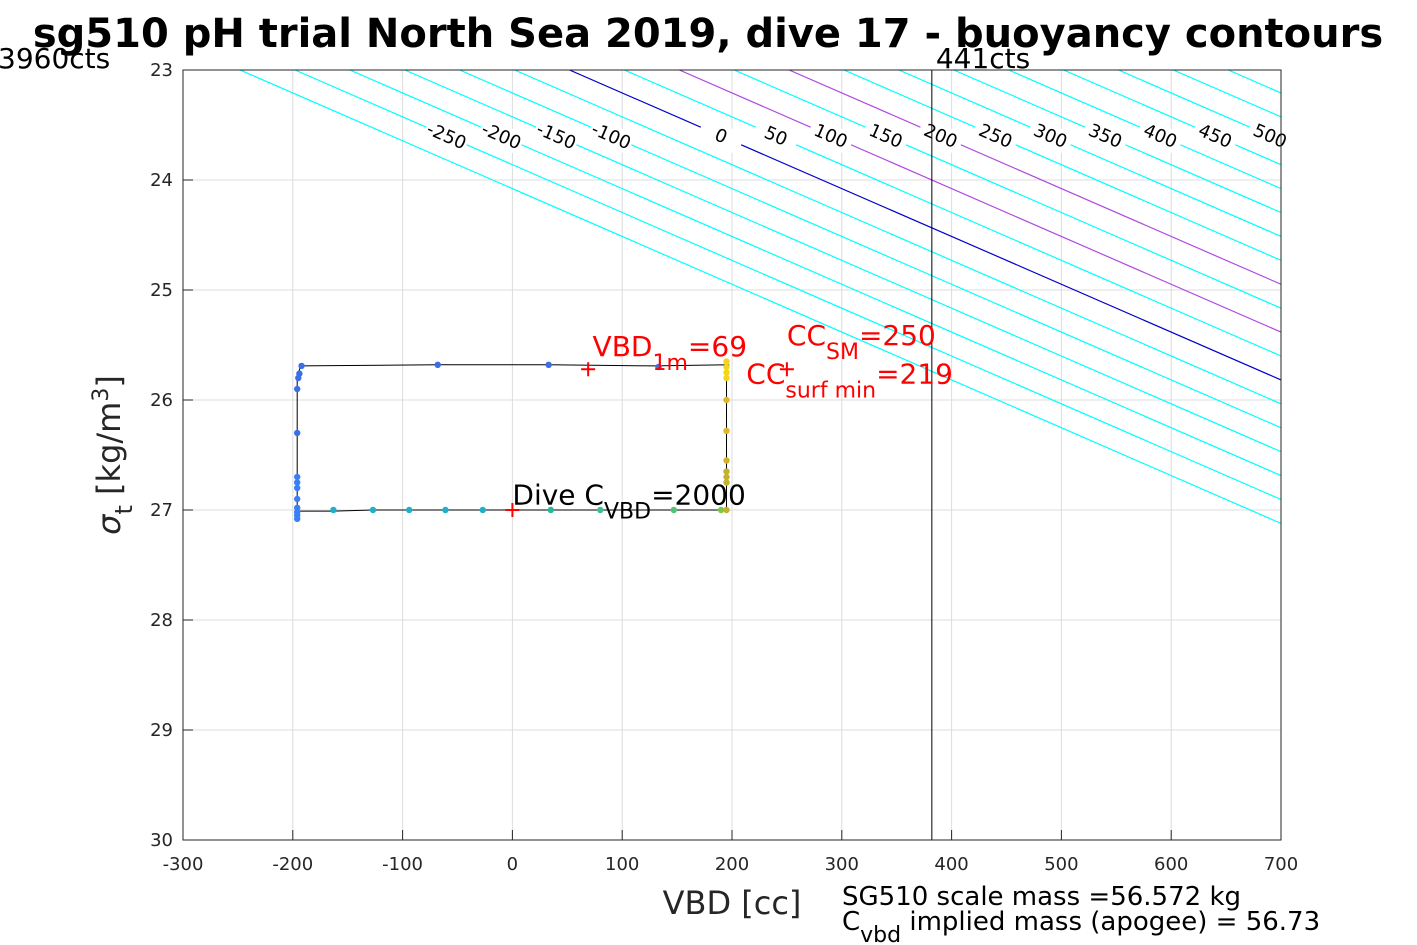 The height and width of the screenshot is (945, 1417). Describe the element at coordinates (161, 70) in the screenshot. I see `y-tick-label: 23` at that location.